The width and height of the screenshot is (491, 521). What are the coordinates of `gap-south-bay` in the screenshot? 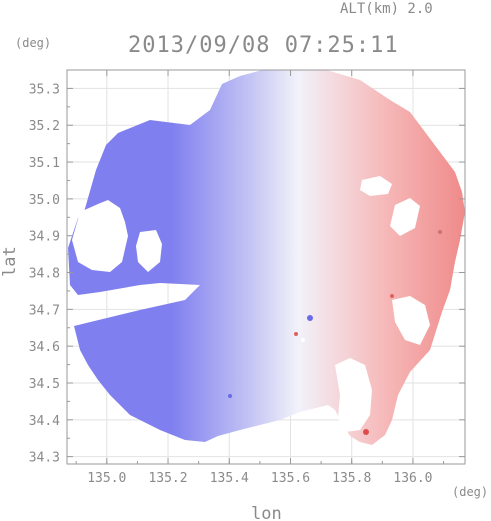 It's located at (353, 395).